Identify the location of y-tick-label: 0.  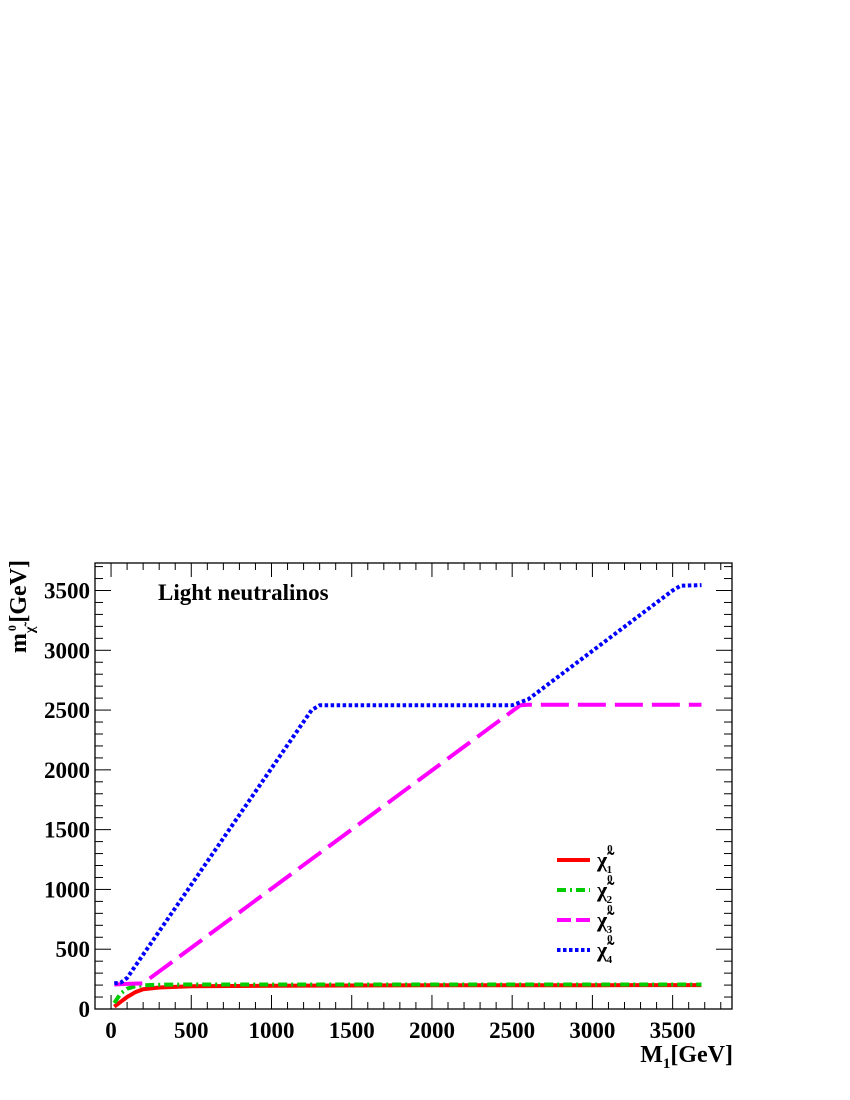
(85, 1009).